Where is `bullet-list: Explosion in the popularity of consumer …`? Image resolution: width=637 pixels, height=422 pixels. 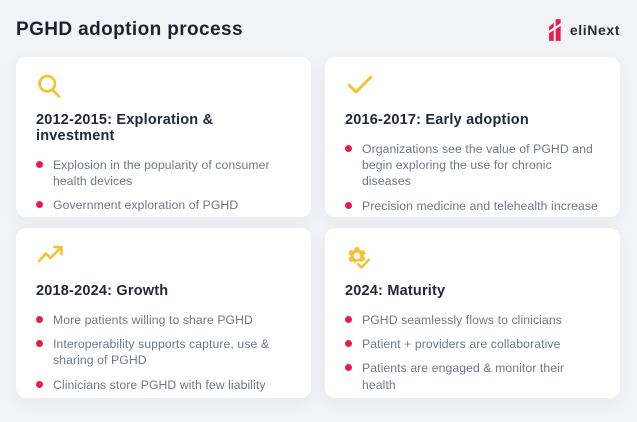
bullet-list: Explosion in the popularity of consumer … is located at coordinates (163, 187).